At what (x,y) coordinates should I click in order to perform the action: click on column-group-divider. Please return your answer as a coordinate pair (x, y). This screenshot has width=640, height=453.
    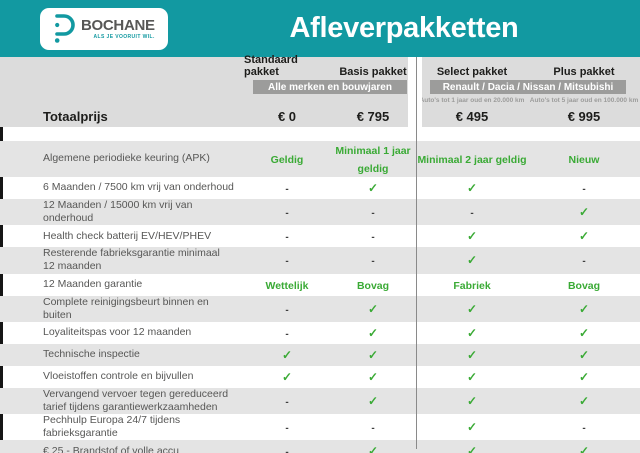
    Looking at the image, I should click on (416, 253).